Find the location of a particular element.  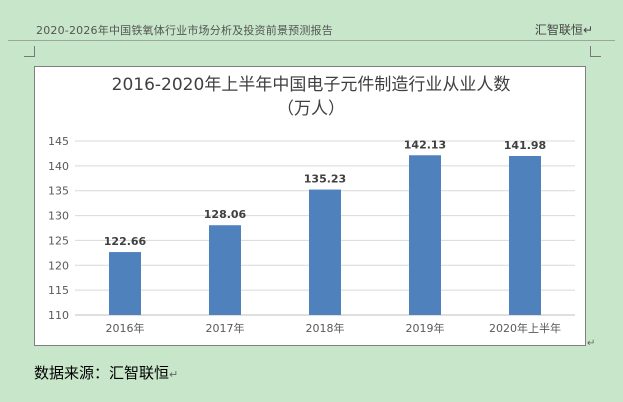

crop-mark-top-right is located at coordinates (595, 51).